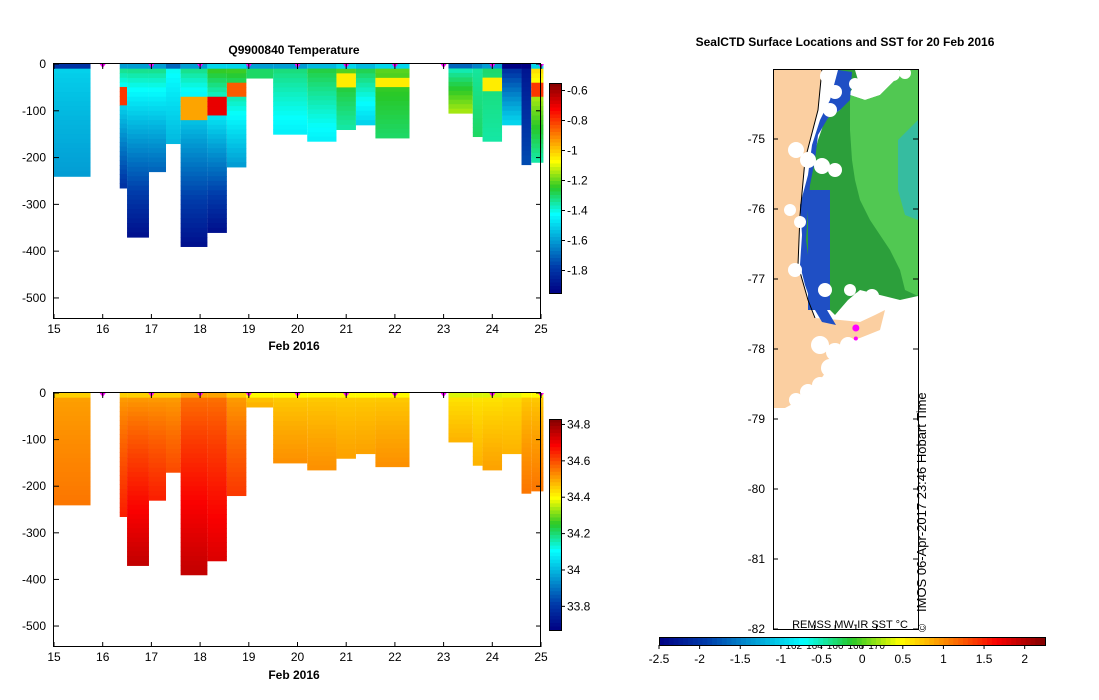  Describe the element at coordinates (923, 628) in the screenshot. I see `copyright-symbol: ©` at that location.